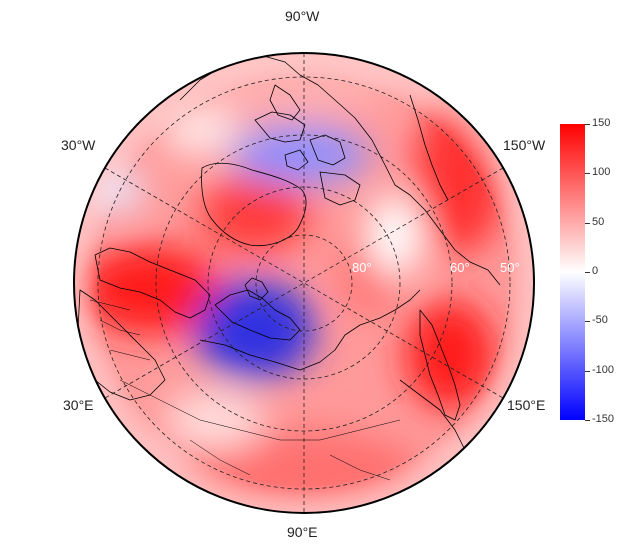 Image resolution: width=625 pixels, height=552 pixels. Describe the element at coordinates (572, 272) in the screenshot. I see `colorbar` at that location.